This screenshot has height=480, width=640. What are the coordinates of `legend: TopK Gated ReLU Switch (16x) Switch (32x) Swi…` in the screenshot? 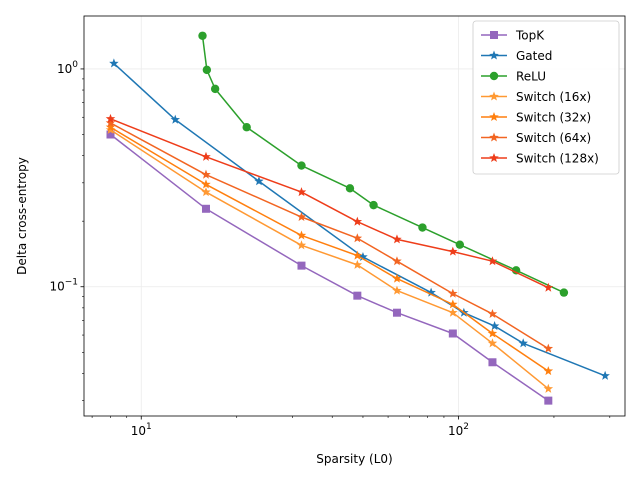 It's located at (546, 97).